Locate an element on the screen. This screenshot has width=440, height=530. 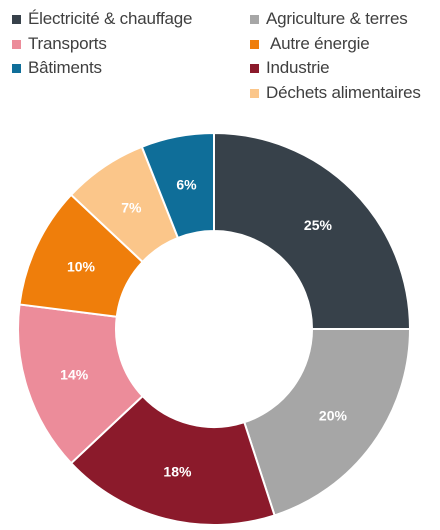
legend-label: Déchets alimentaires is located at coordinates (343, 92).